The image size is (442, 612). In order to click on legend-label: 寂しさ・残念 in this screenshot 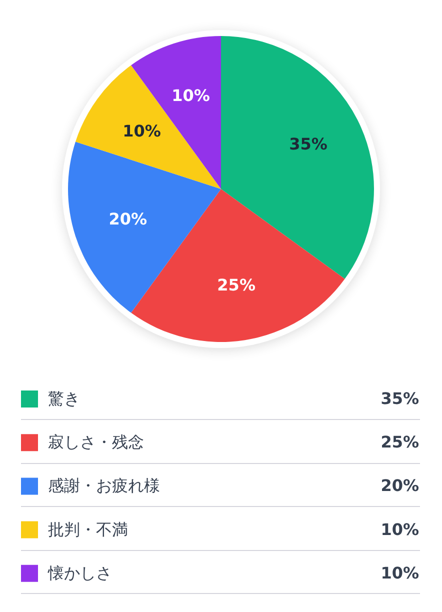, I will do `click(96, 442)`.